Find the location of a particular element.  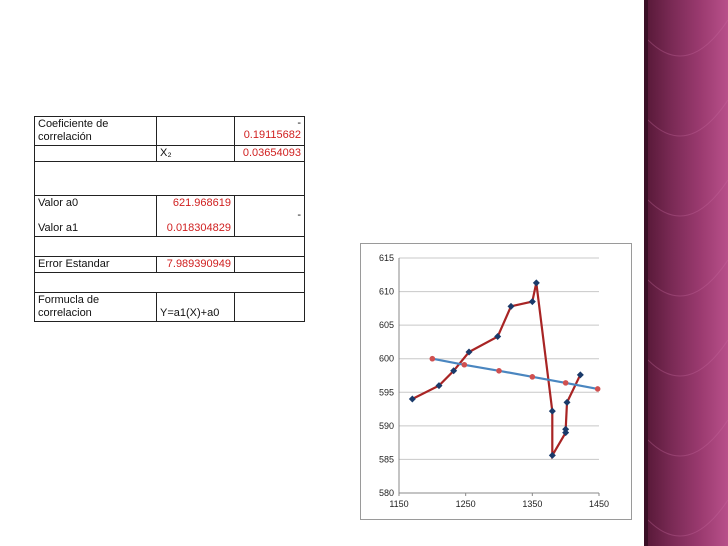

y-tick-label: 585 is located at coordinates (386, 459).